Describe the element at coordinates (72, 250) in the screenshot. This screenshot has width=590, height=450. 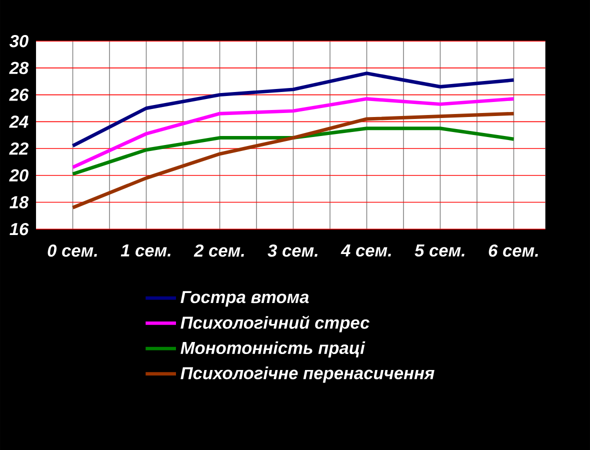
I see `x-tick-label: 0 сем.` at that location.